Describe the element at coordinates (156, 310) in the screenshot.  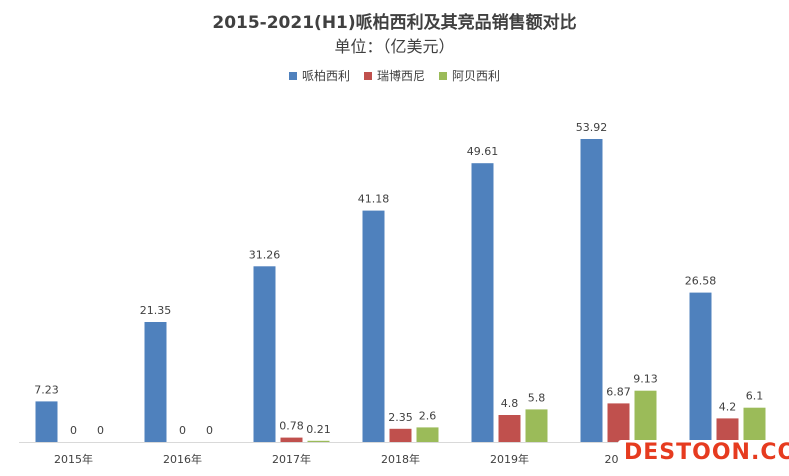
I see `data-label-series-0-cat-1: 21.35` at that location.